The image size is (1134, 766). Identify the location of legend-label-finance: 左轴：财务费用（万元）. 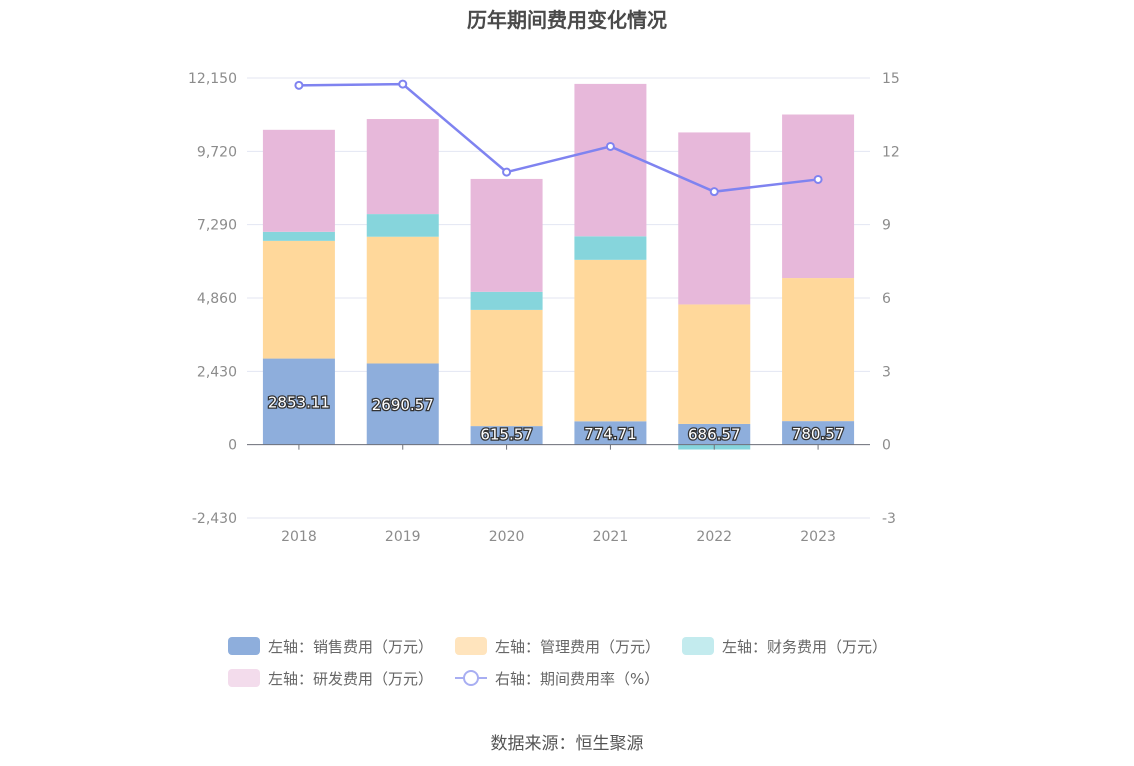
(805, 646).